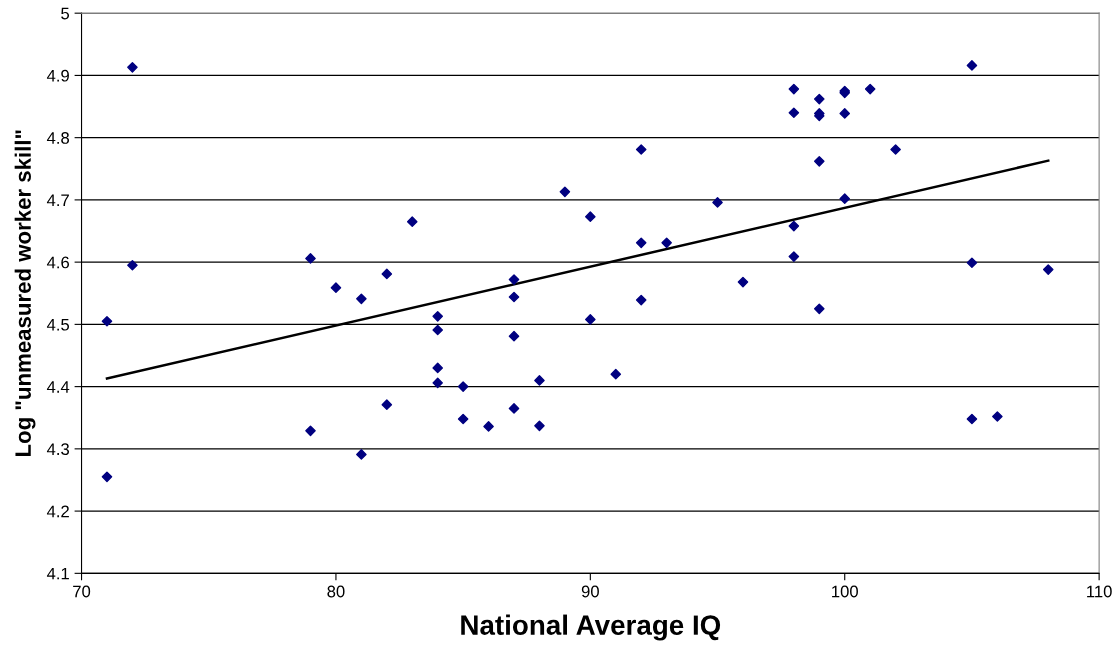 This screenshot has width=1117, height=659. Describe the element at coordinates (57, 449) in the screenshot. I see `y-tick-label: 4.3` at that location.